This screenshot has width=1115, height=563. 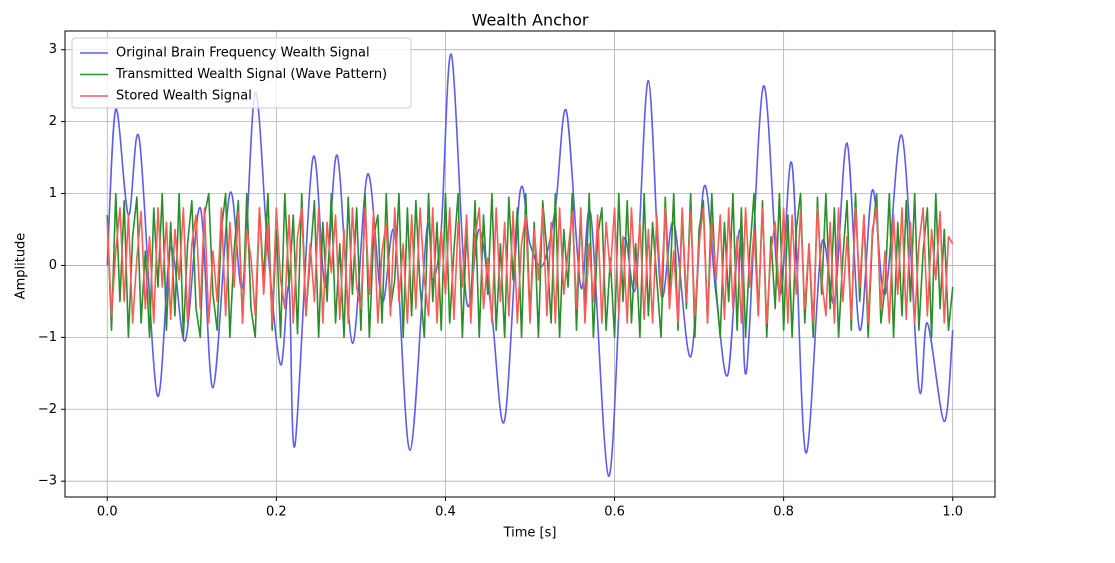 I want to click on chart-title: Wealth Anchor, so click(x=530, y=20).